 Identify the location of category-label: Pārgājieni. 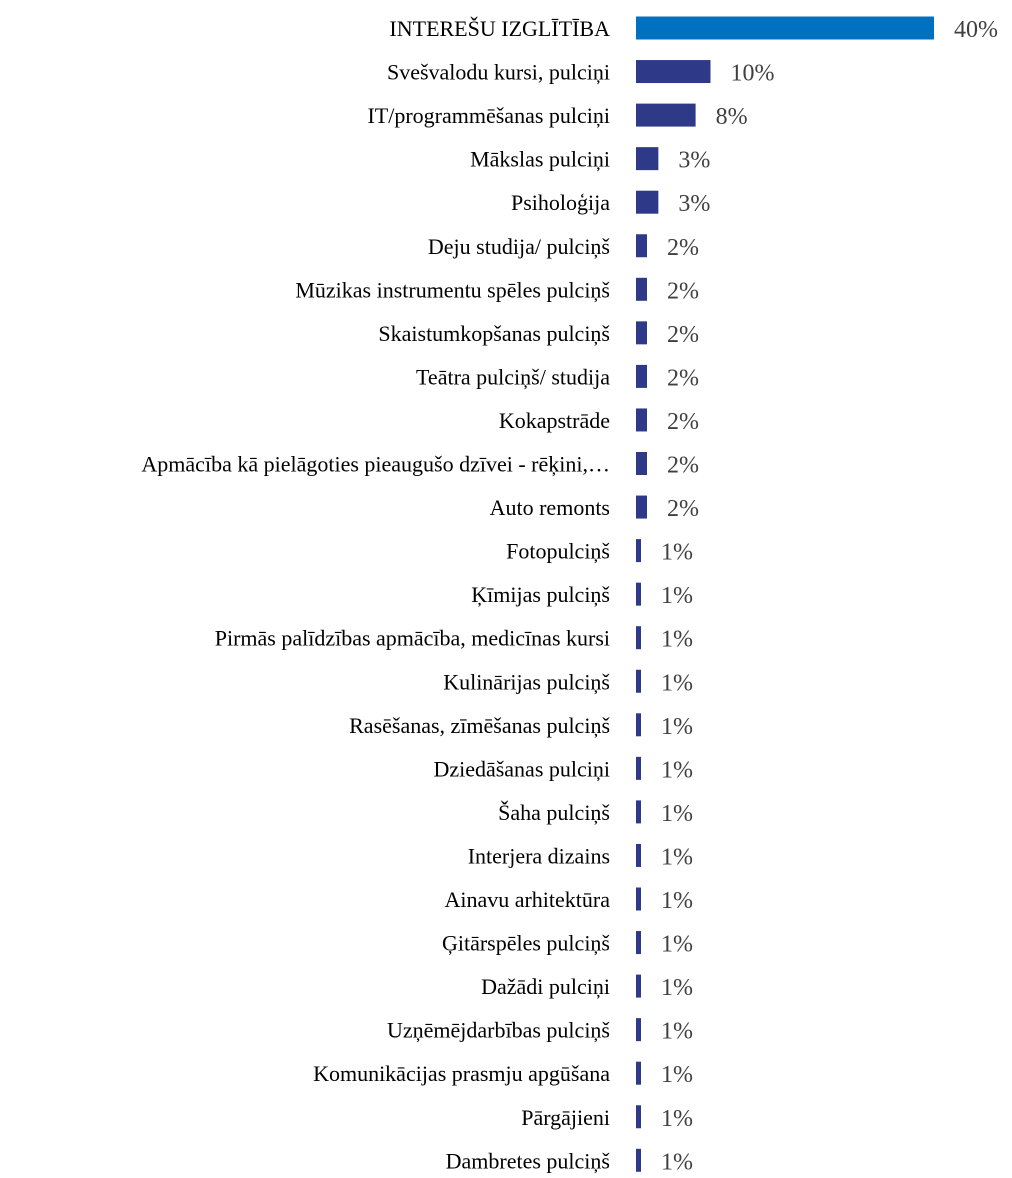
(565, 1117).